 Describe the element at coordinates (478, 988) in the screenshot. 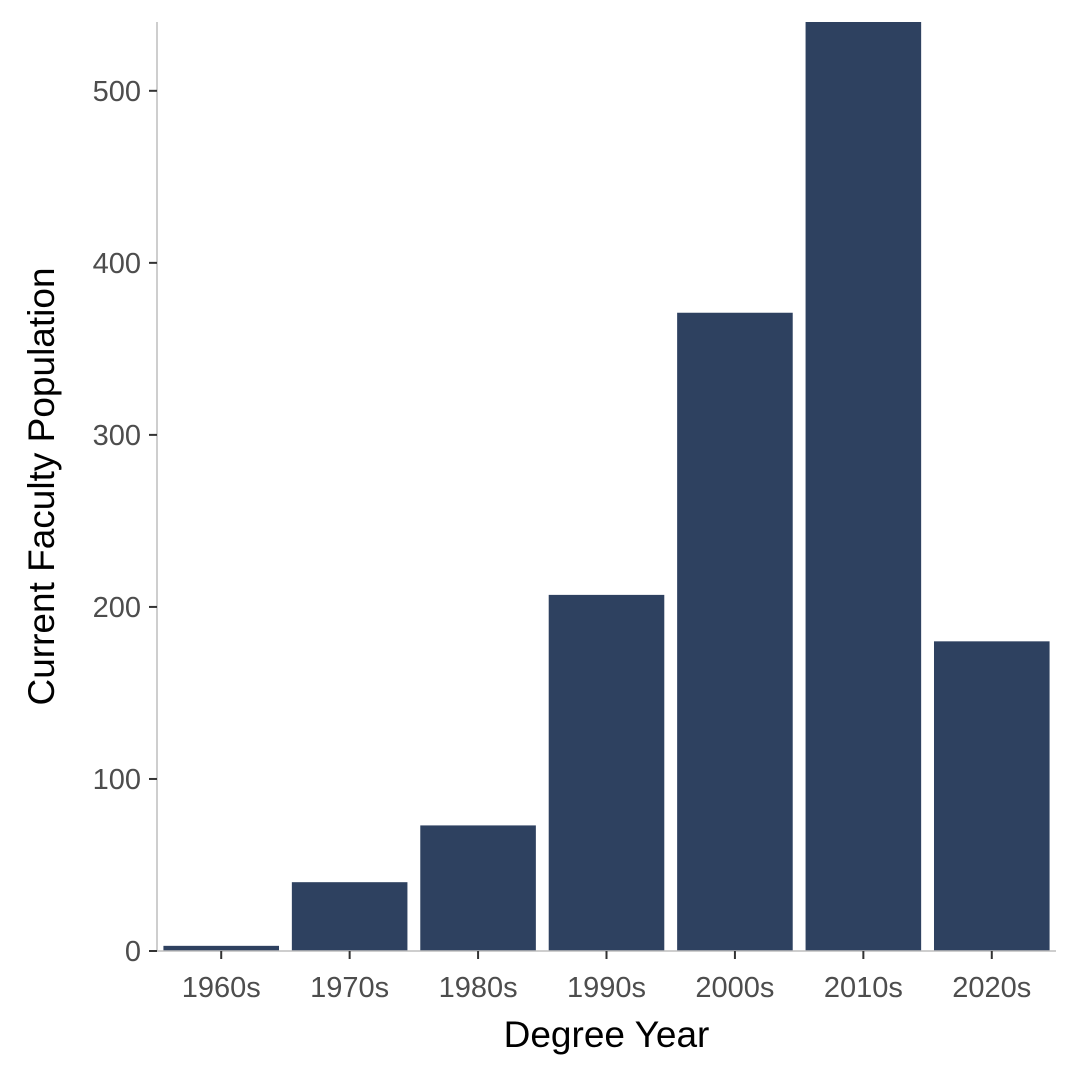

I see `x-tick-label: 1980s` at that location.